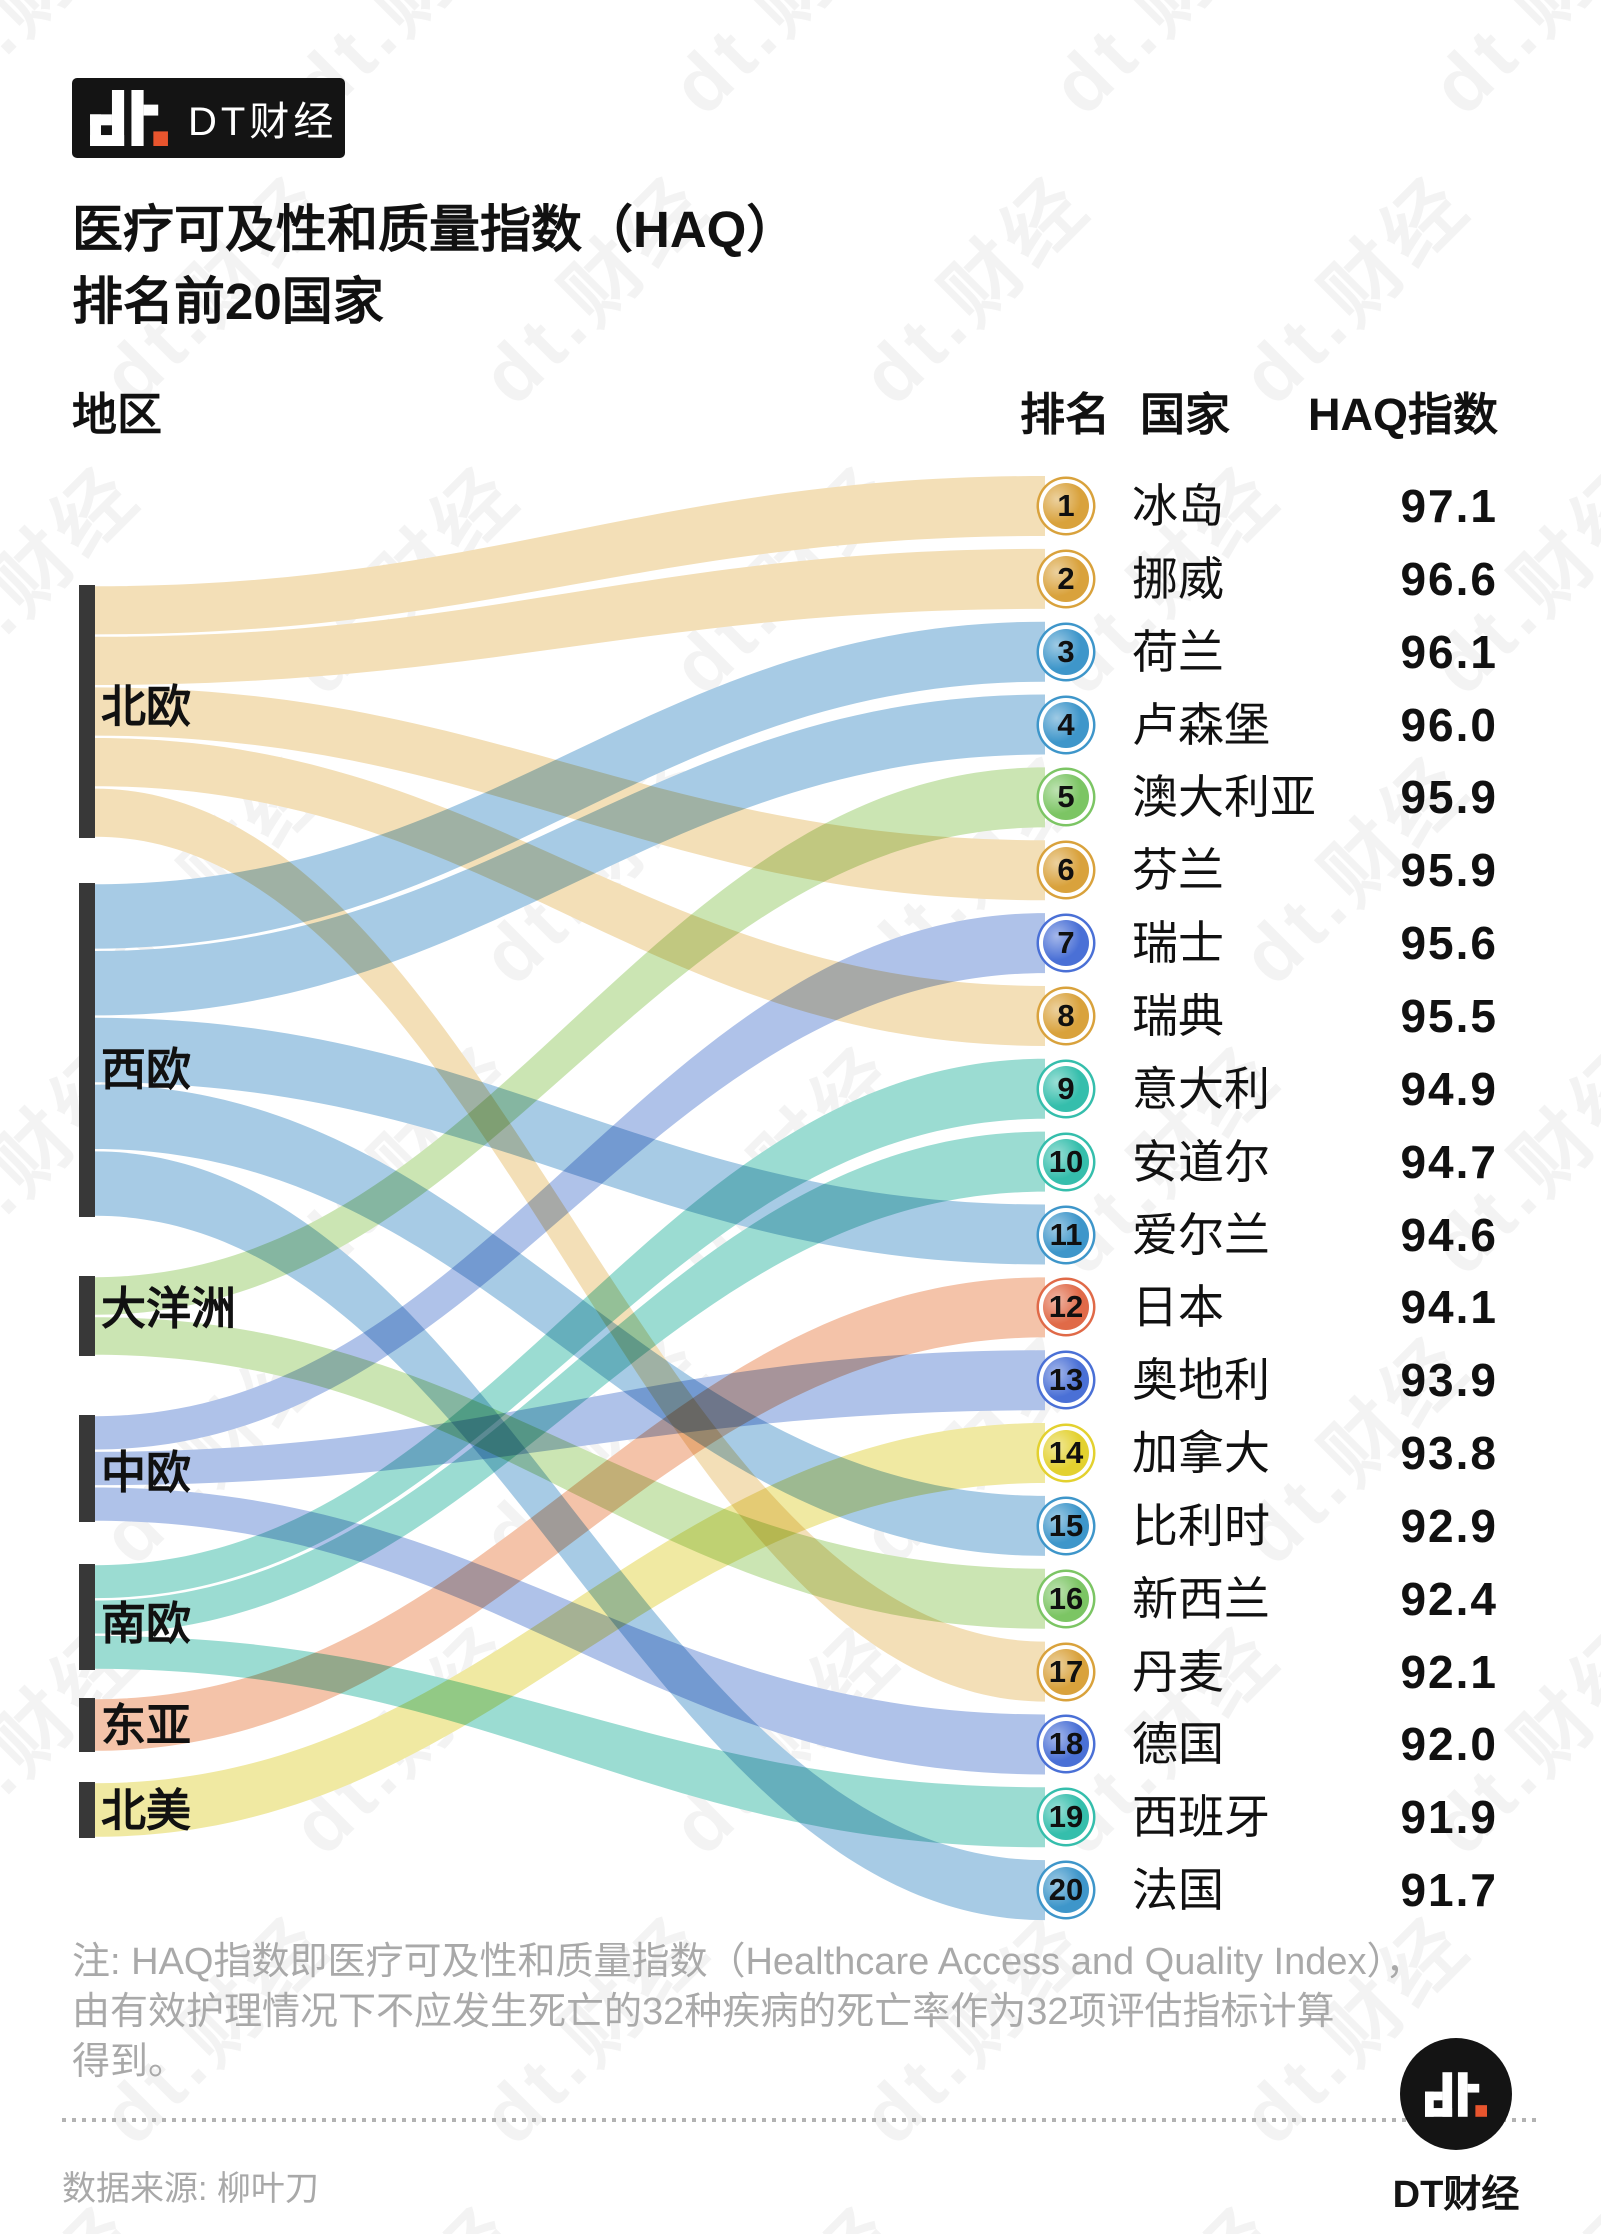  What do you see at coordinates (1178, 651) in the screenshot?
I see `country-name-3: 荷兰` at bounding box center [1178, 651].